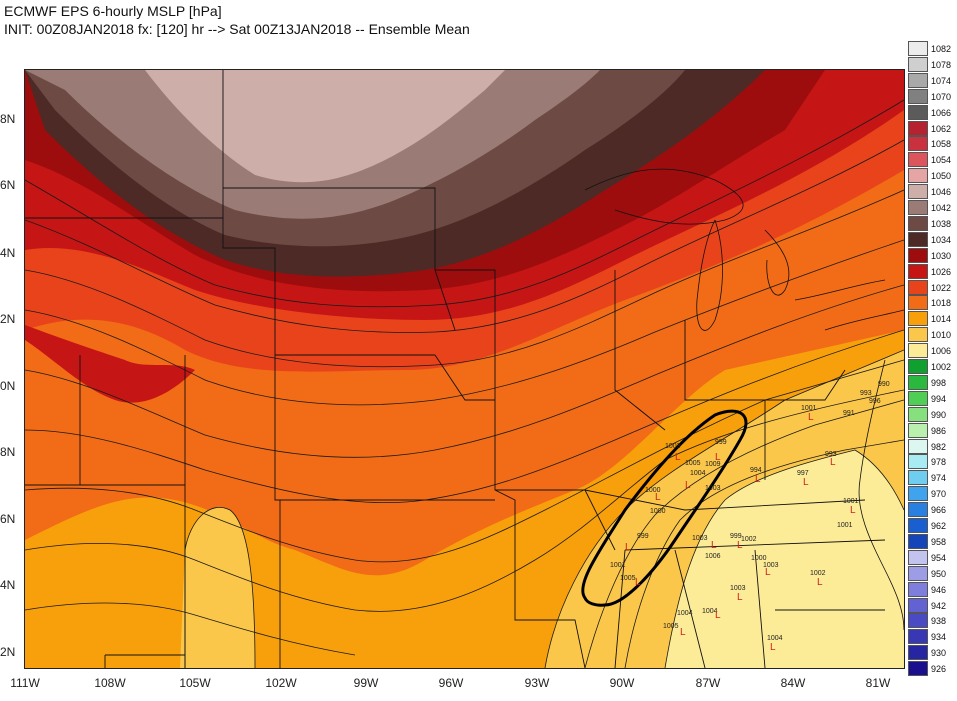  Describe the element at coordinates (713, 556) in the screenshot. I see `label-1006: 1006` at that location.